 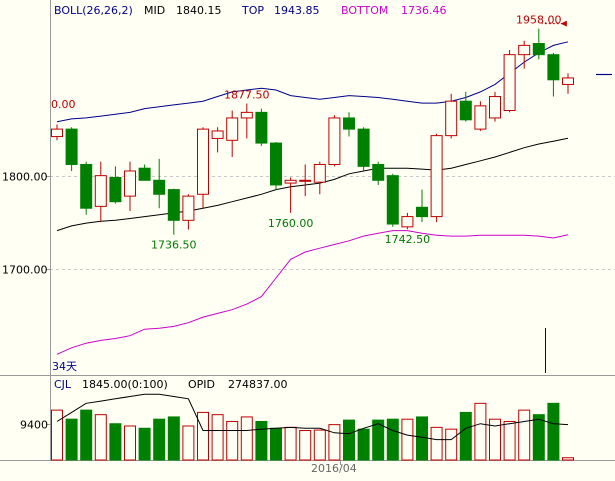 I want to click on price-annotation: 1760.00, so click(x=291, y=223).